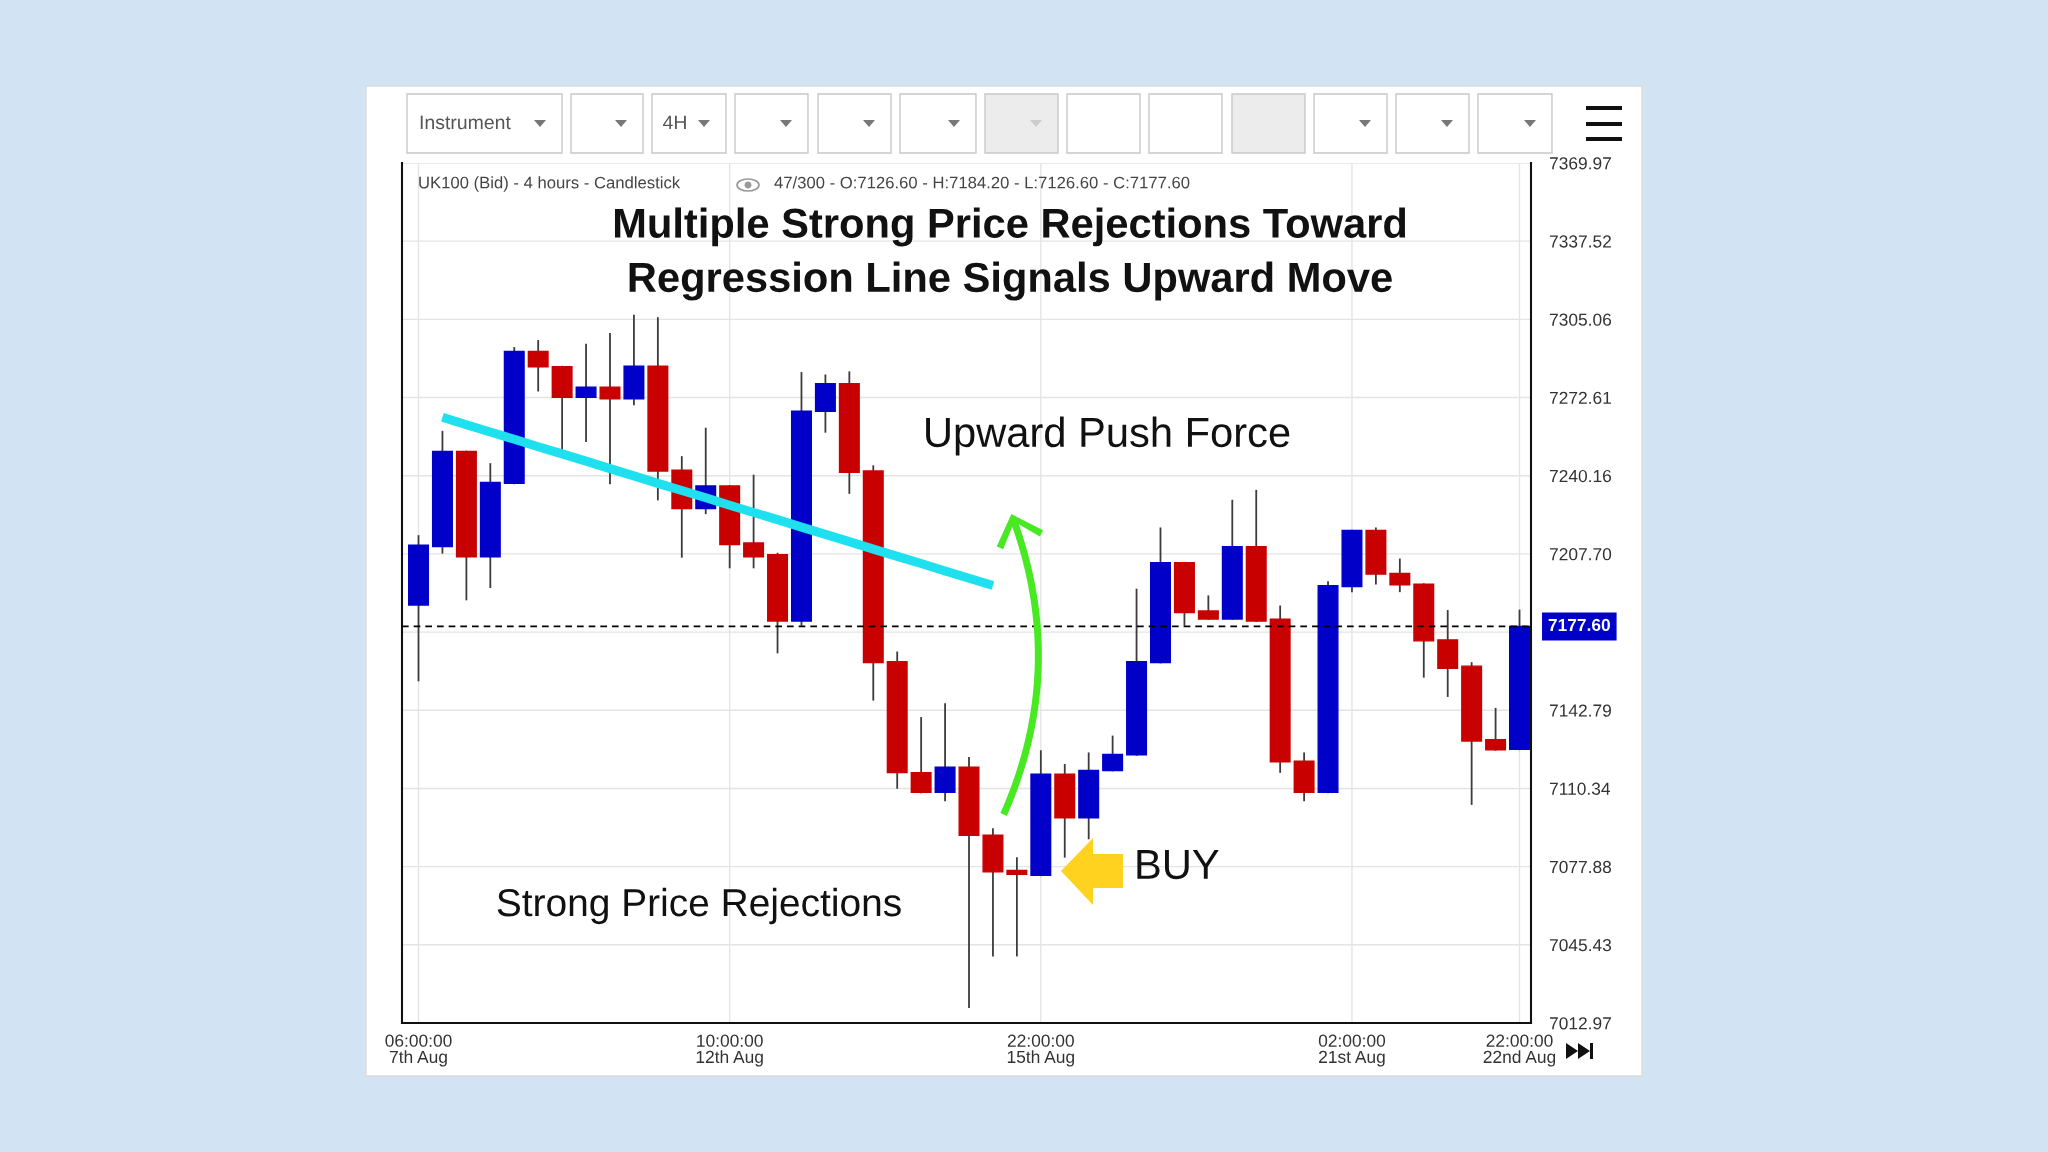 This screenshot has height=1152, width=2048. I want to click on text: Instrument, so click(465, 122).